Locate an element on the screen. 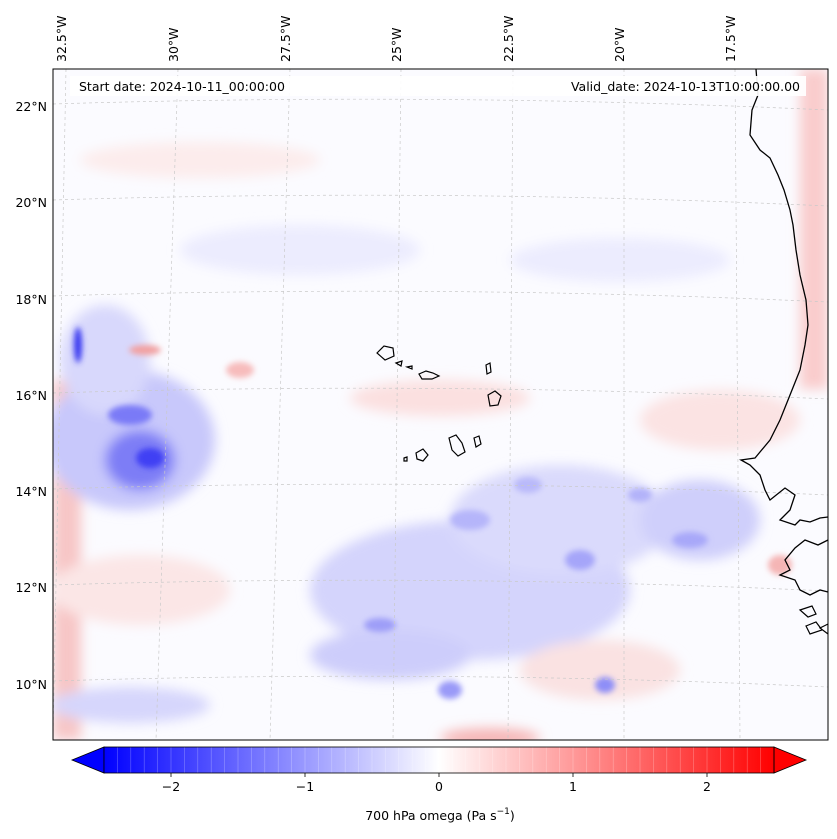 The image size is (837, 839). colorbar-segments is located at coordinates (439, 760).